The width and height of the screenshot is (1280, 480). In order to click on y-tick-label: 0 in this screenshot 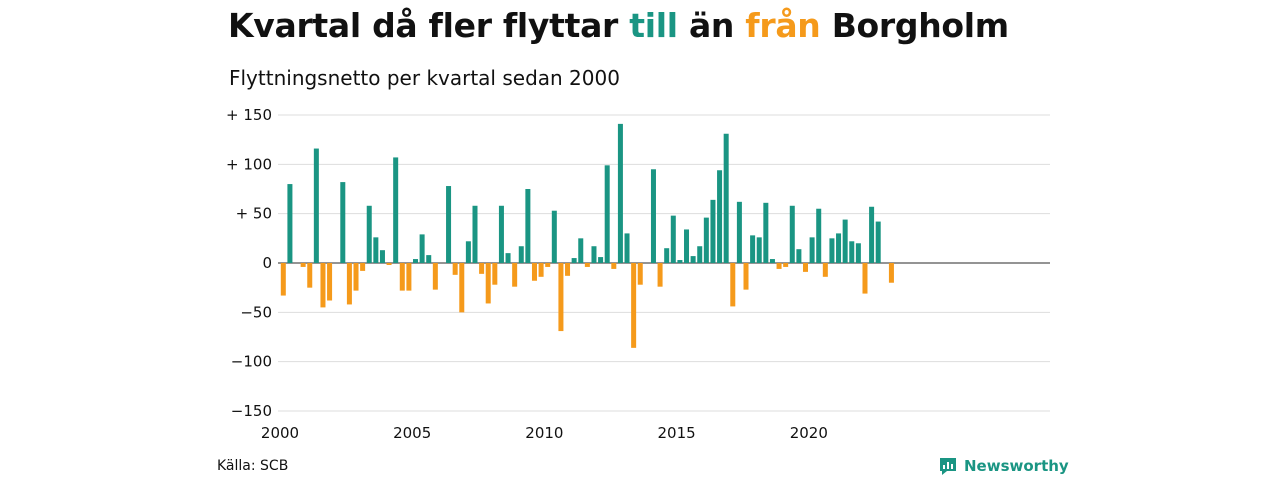, I will do `click(267, 263)`.